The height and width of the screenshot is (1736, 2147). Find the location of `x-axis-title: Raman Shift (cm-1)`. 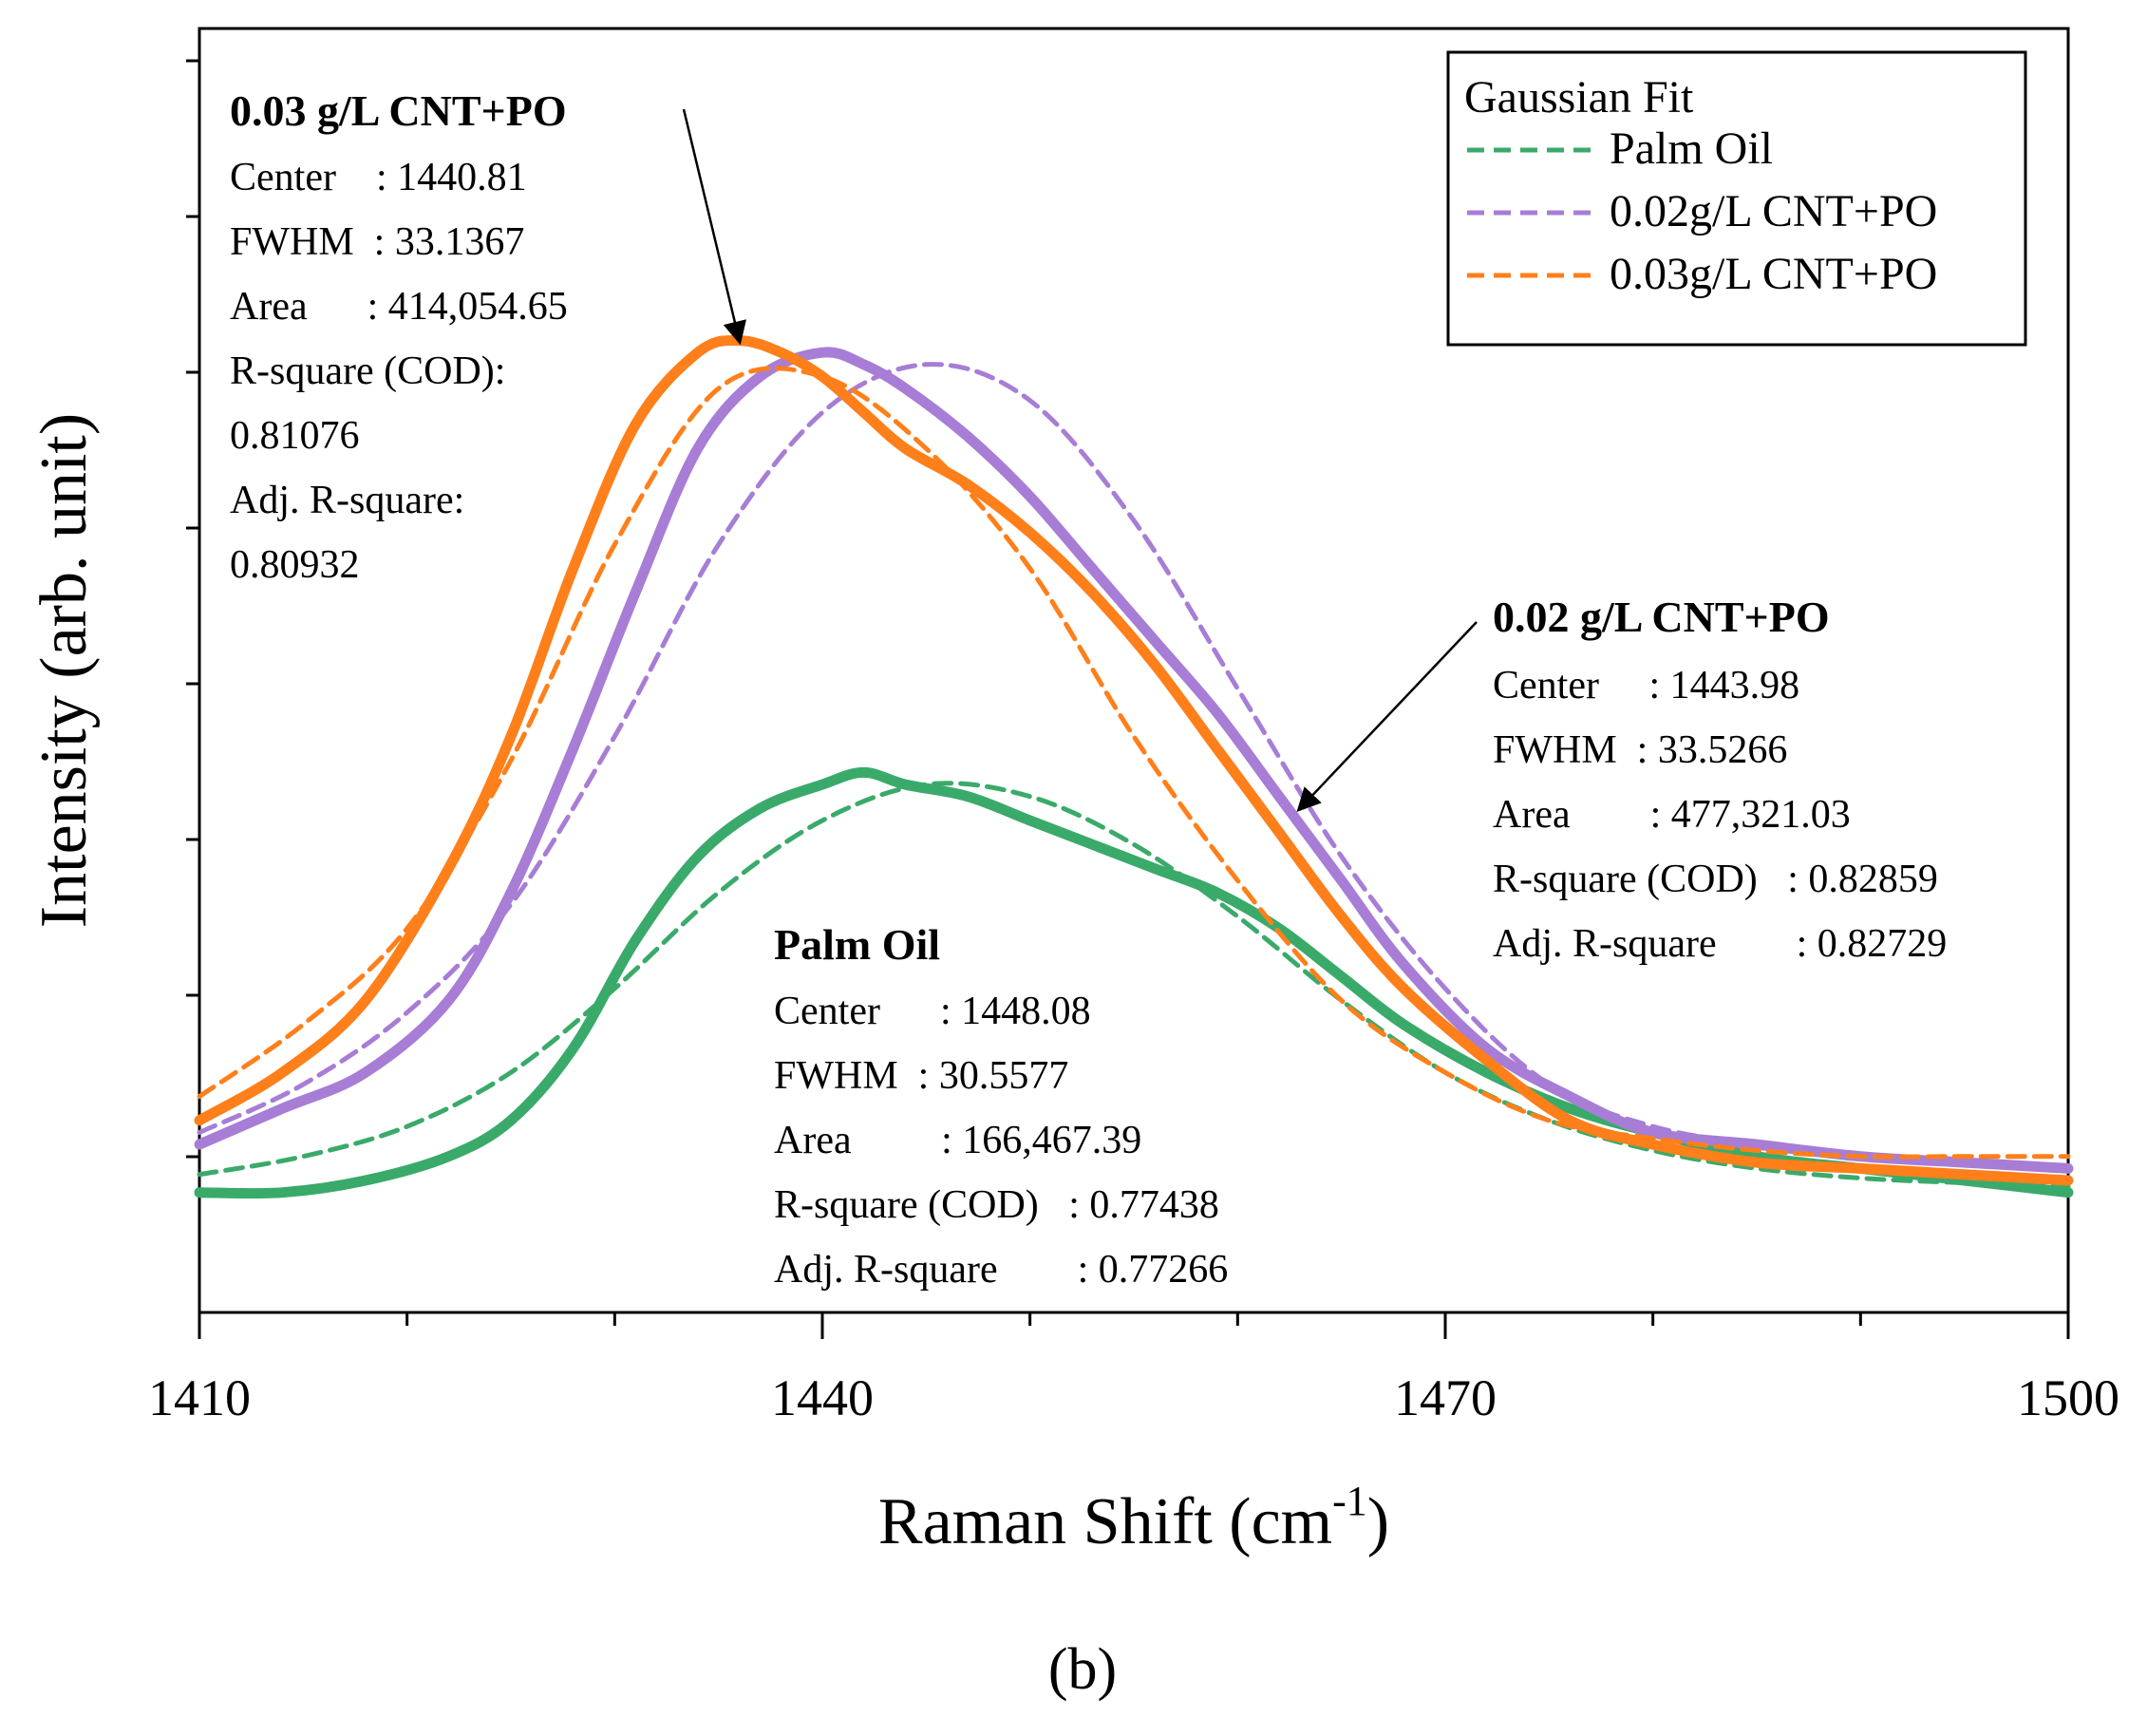

x-axis-title: Raman Shift (cm-1) is located at coordinates (1133, 1518).